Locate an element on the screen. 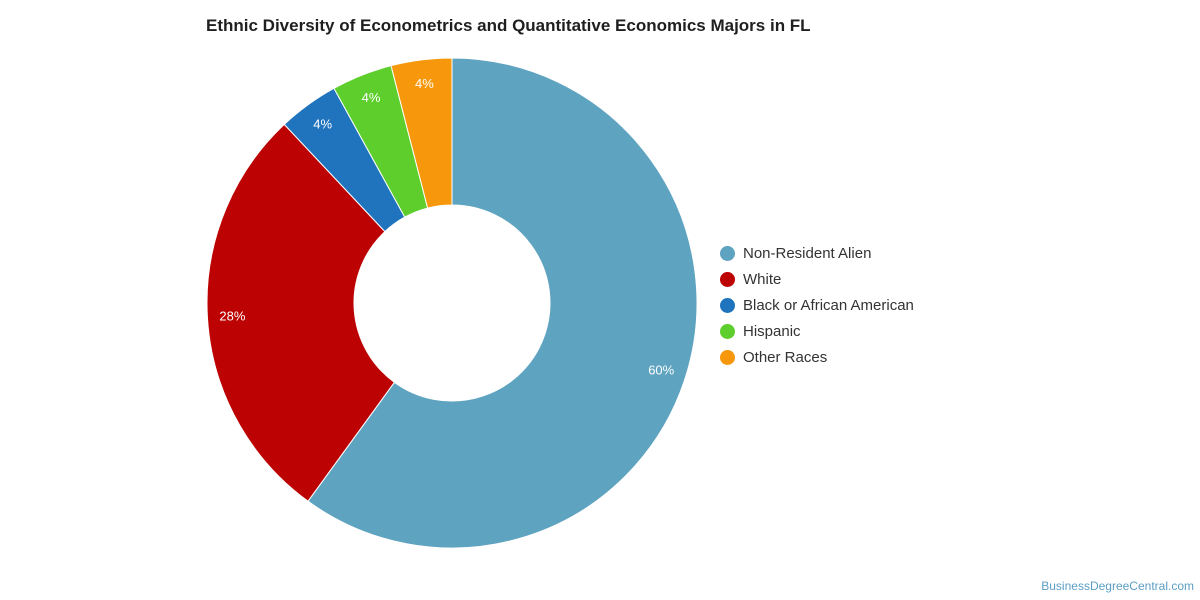 This screenshot has height=600, width=1200. legend-label: Hispanic is located at coordinates (772, 331).